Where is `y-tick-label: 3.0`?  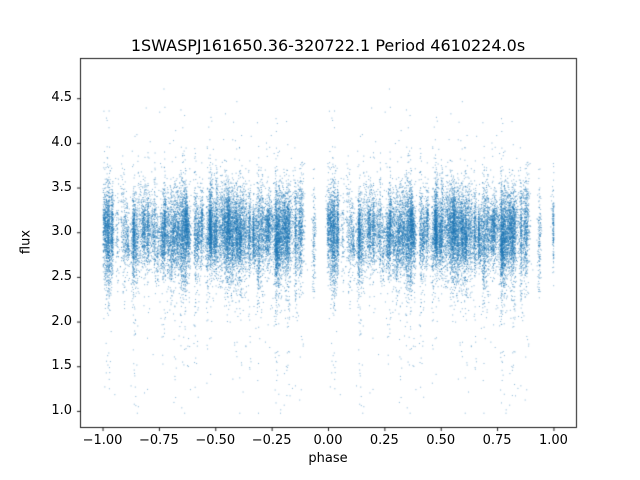
y-tick-label: 3.0 is located at coordinates (61, 232).